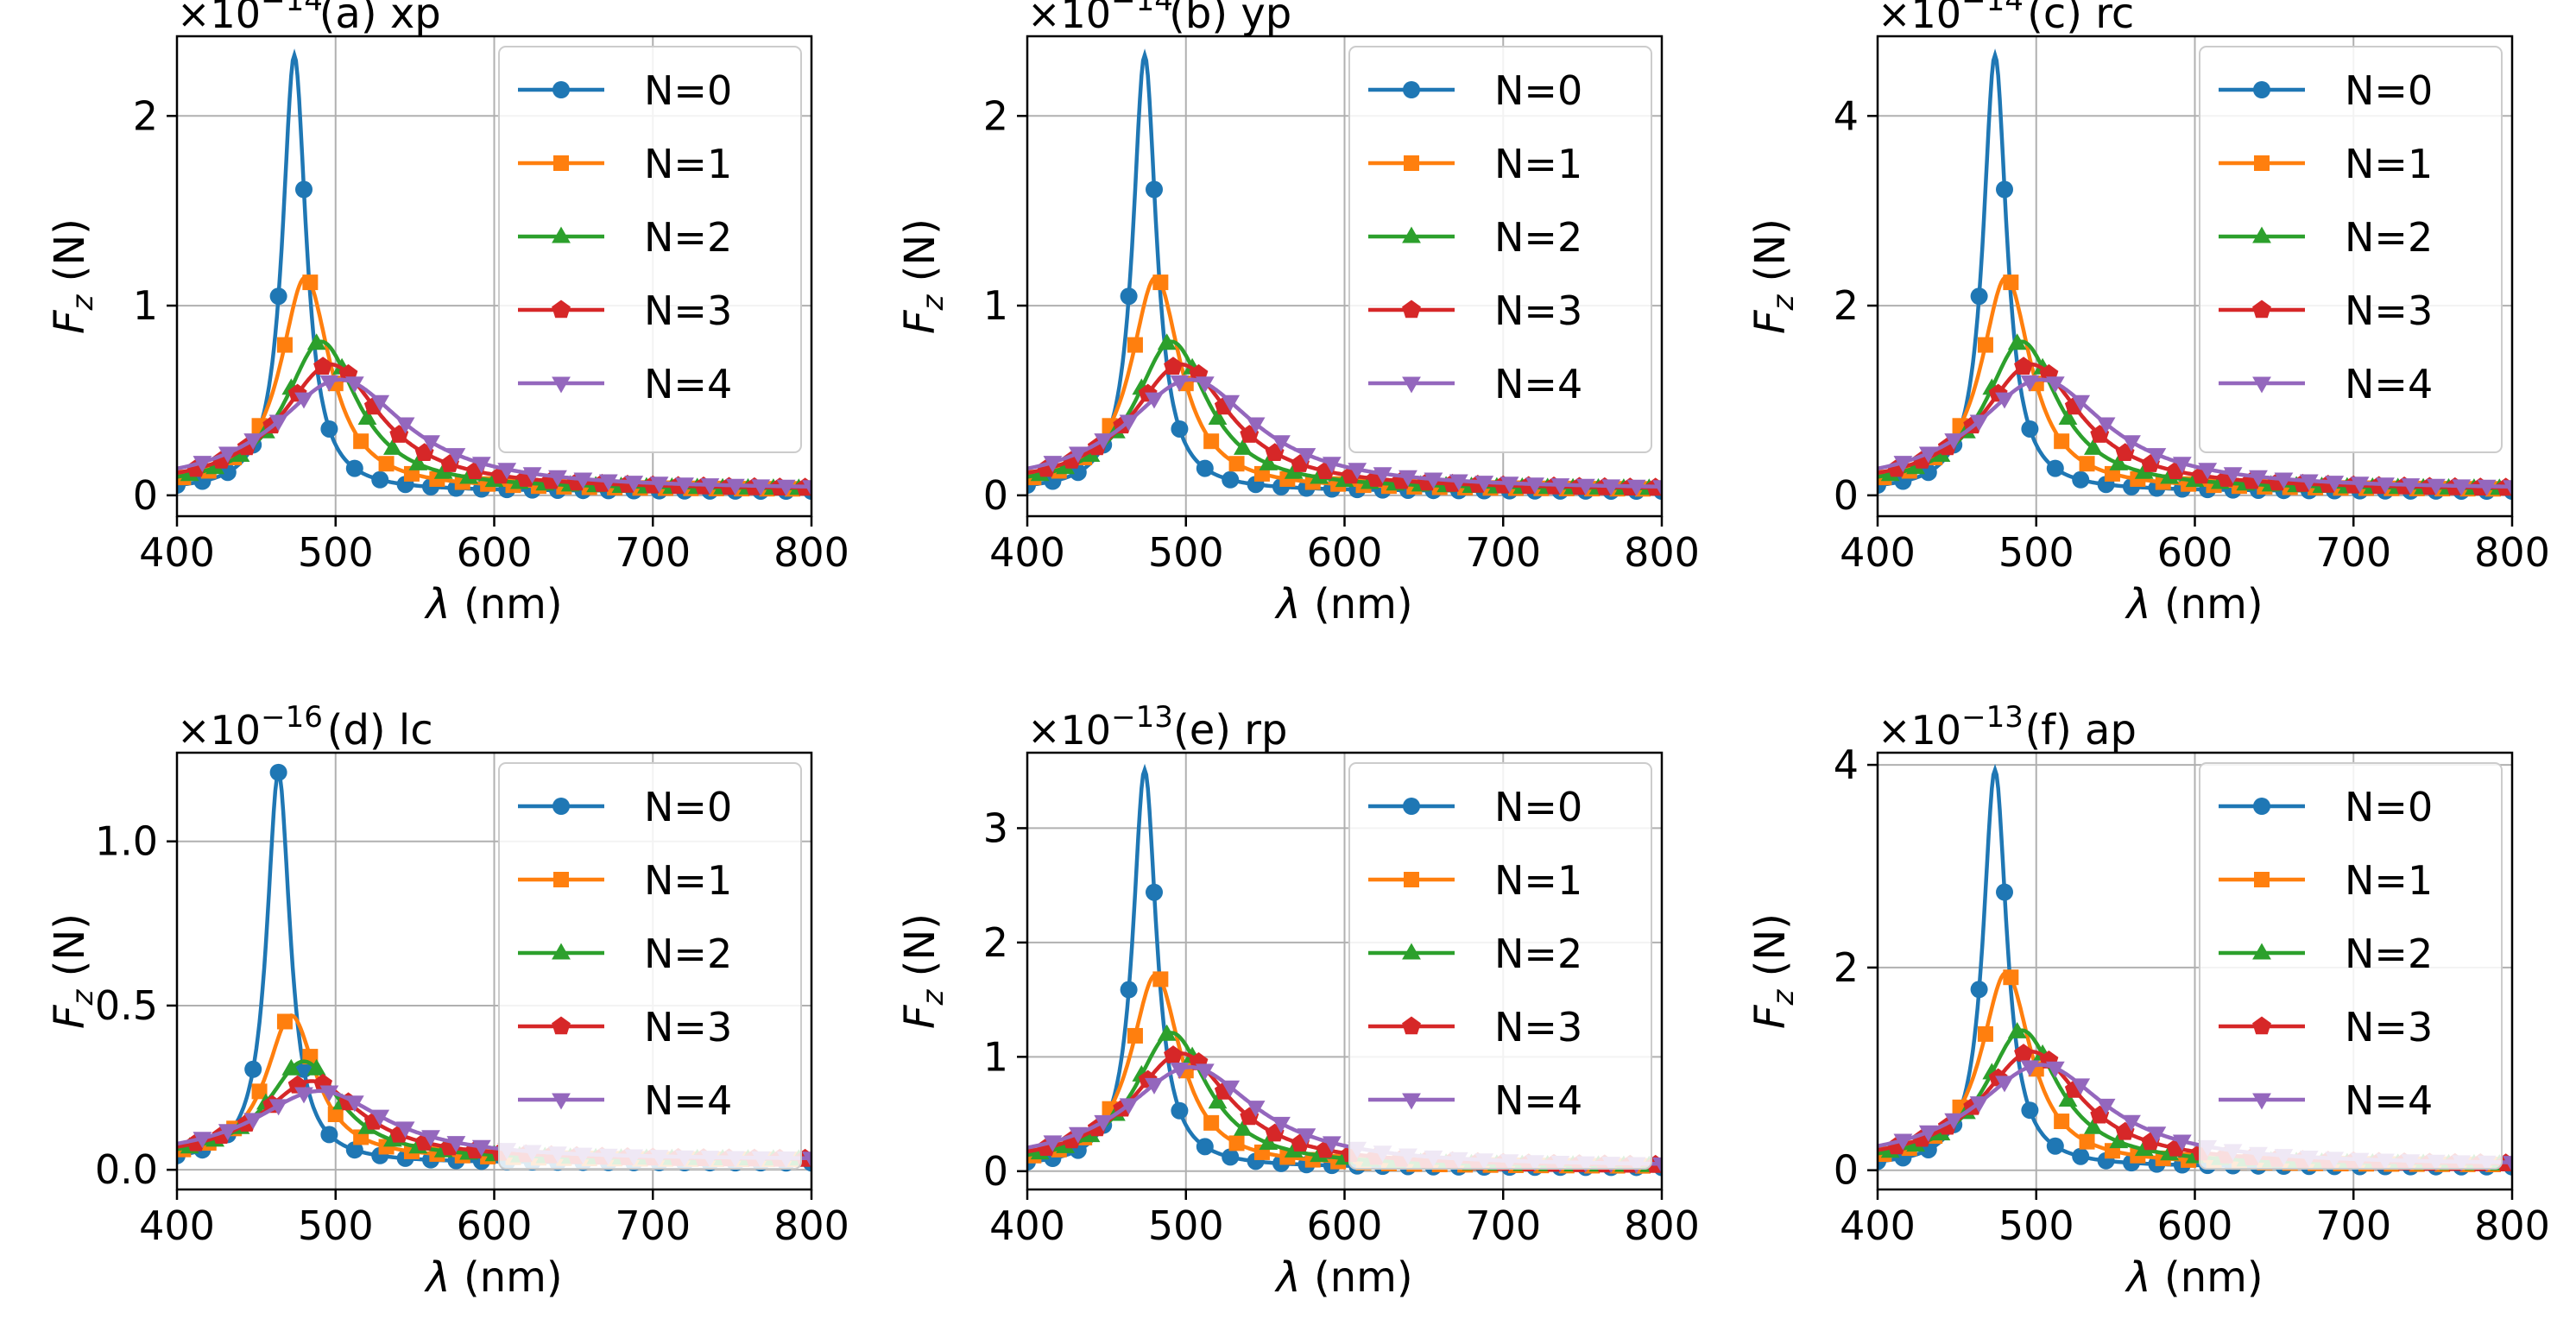  What do you see at coordinates (1951, 727) in the screenshot?
I see `scale-label: ×10⁻¹³` at bounding box center [1951, 727].